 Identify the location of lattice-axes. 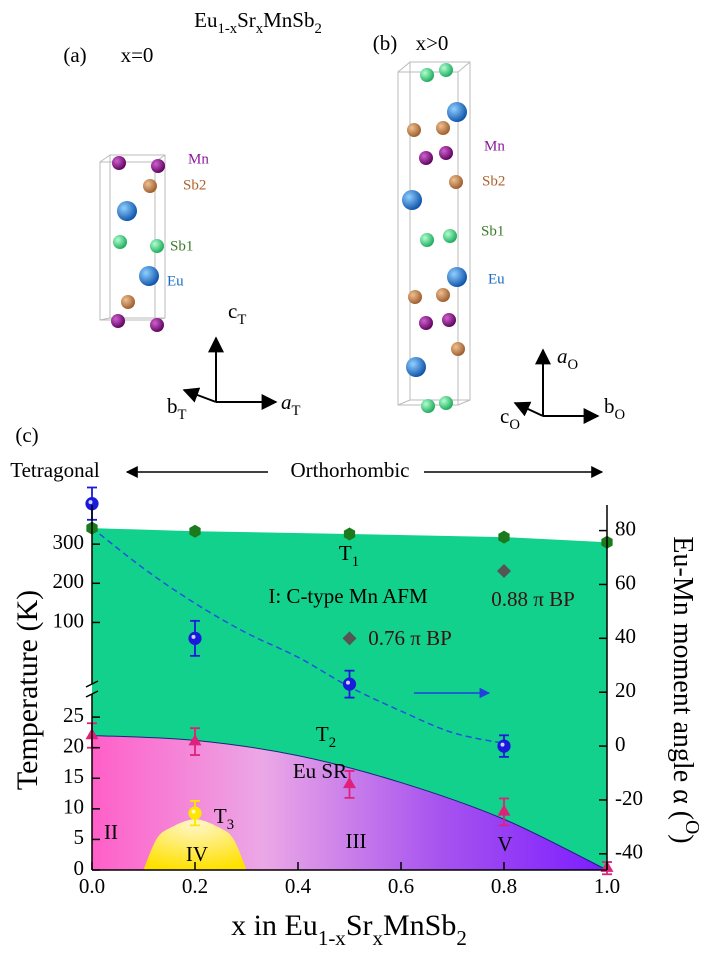
(391, 380).